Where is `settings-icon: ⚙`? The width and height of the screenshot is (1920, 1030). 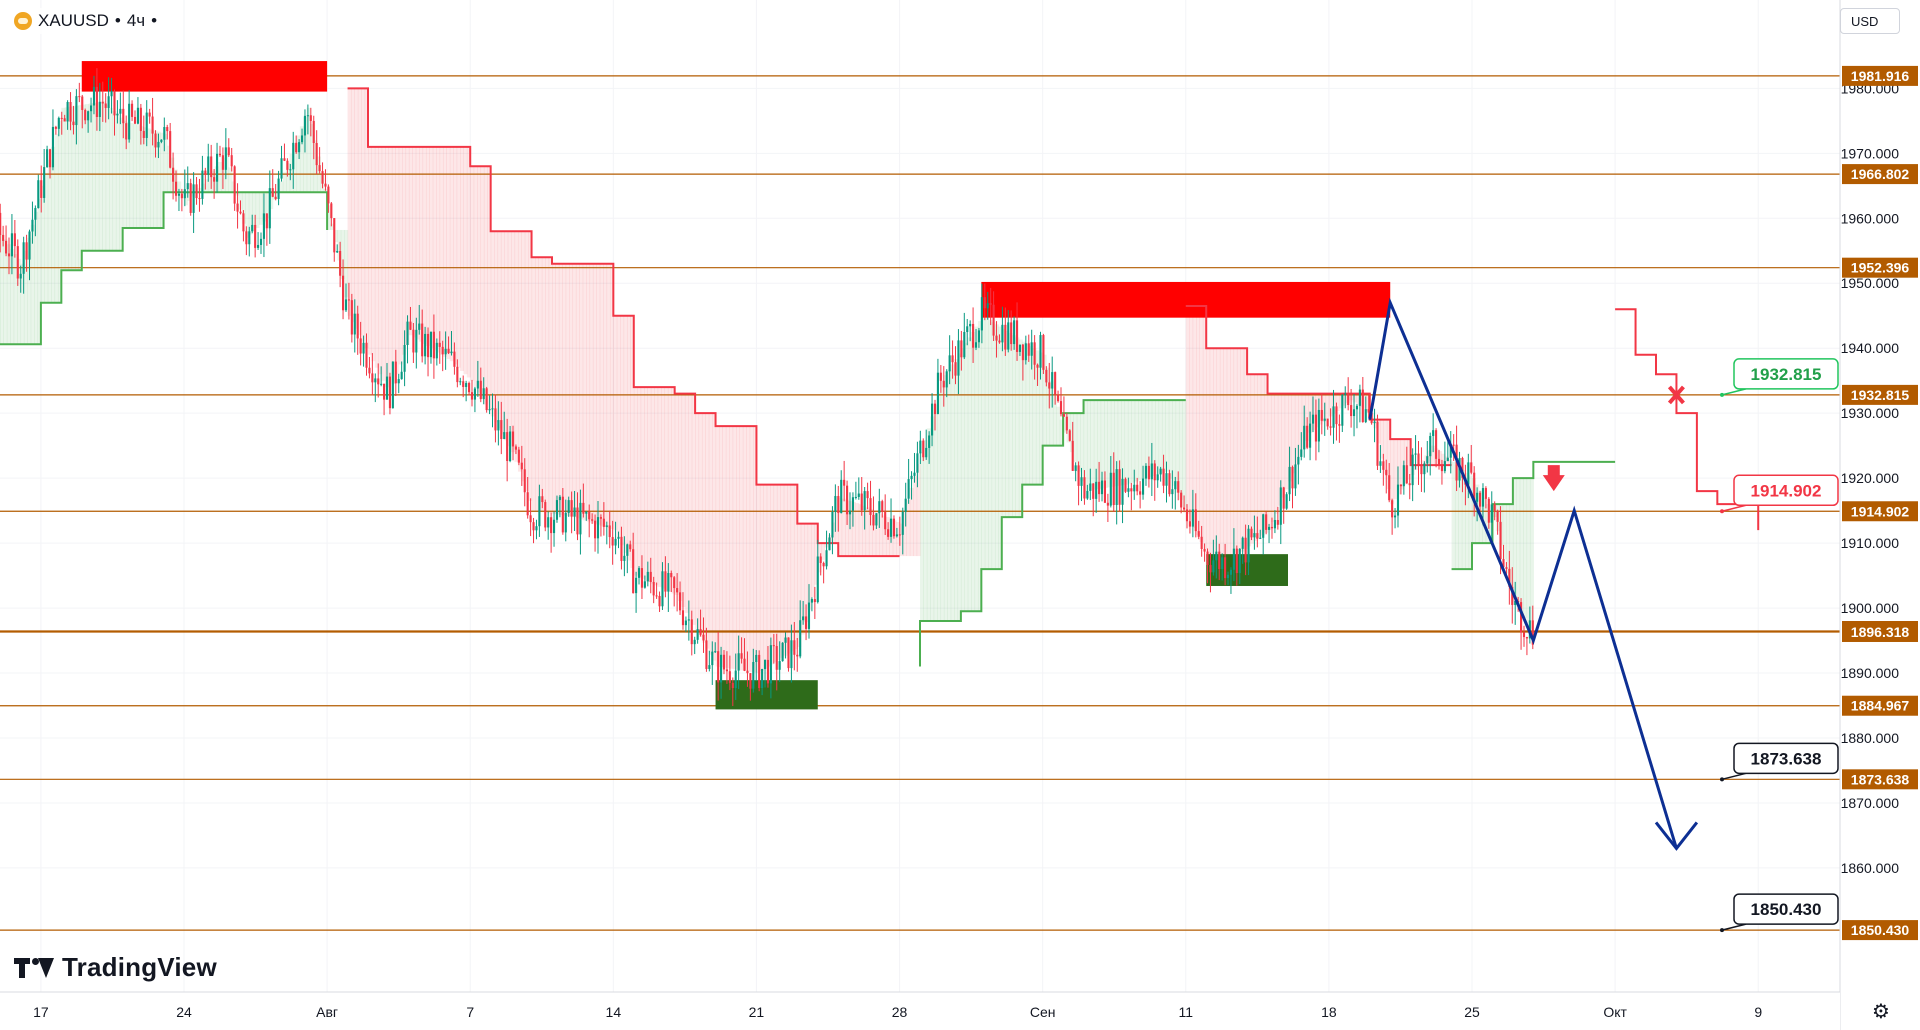
settings-icon: ⚙ is located at coordinates (1881, 1011).